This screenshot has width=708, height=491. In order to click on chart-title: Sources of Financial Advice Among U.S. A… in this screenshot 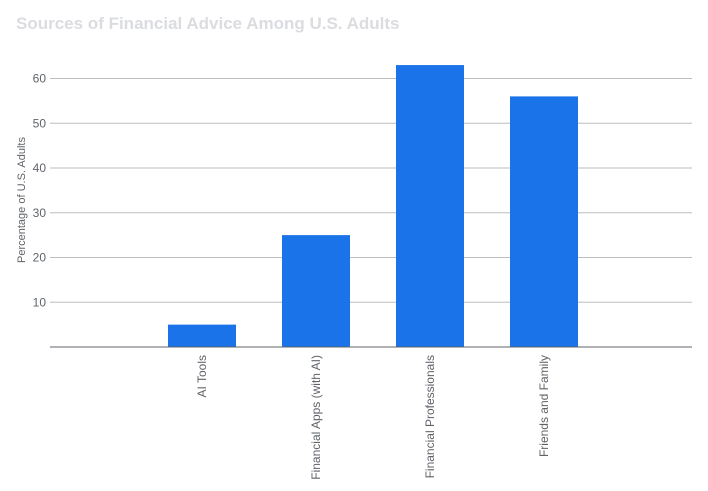, I will do `click(208, 23)`.